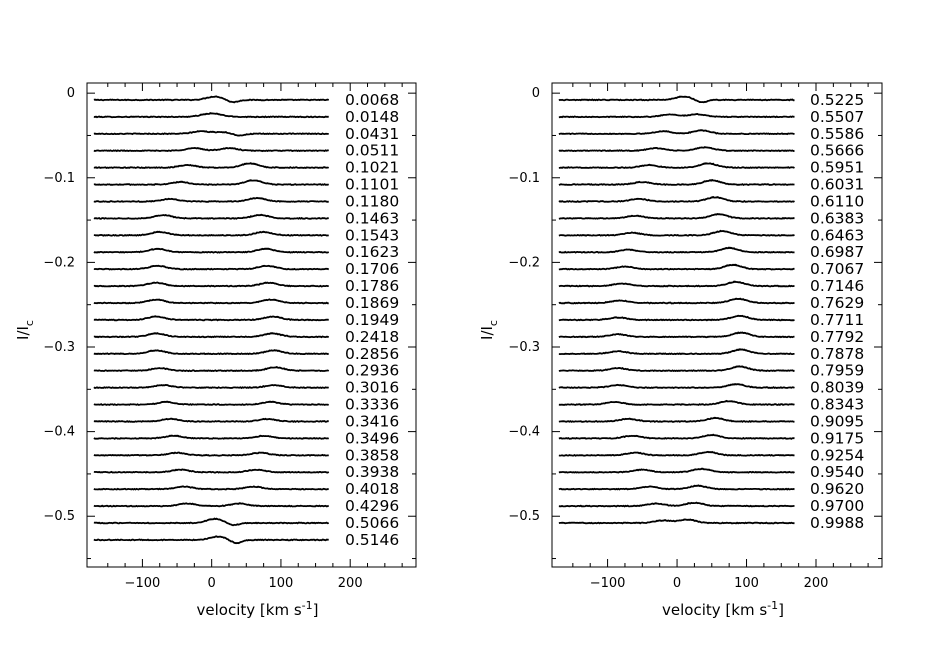 The height and width of the screenshot is (654, 951). I want to click on phase-label: 0.0068, so click(372, 100).